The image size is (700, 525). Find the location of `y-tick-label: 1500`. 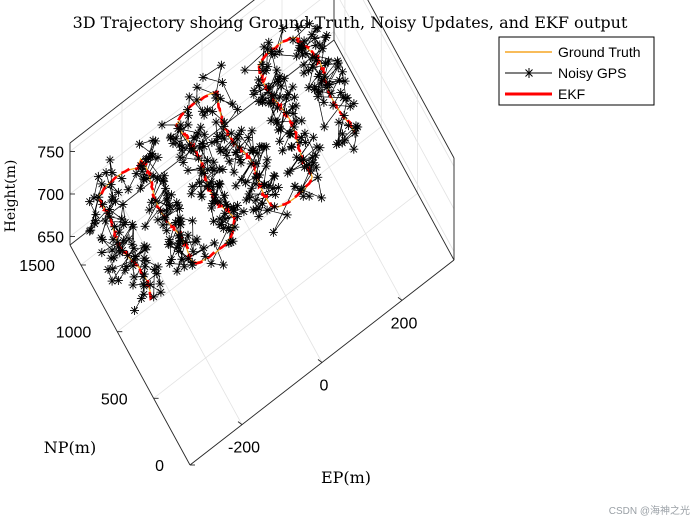

y-tick-label: 1500 is located at coordinates (37, 266).